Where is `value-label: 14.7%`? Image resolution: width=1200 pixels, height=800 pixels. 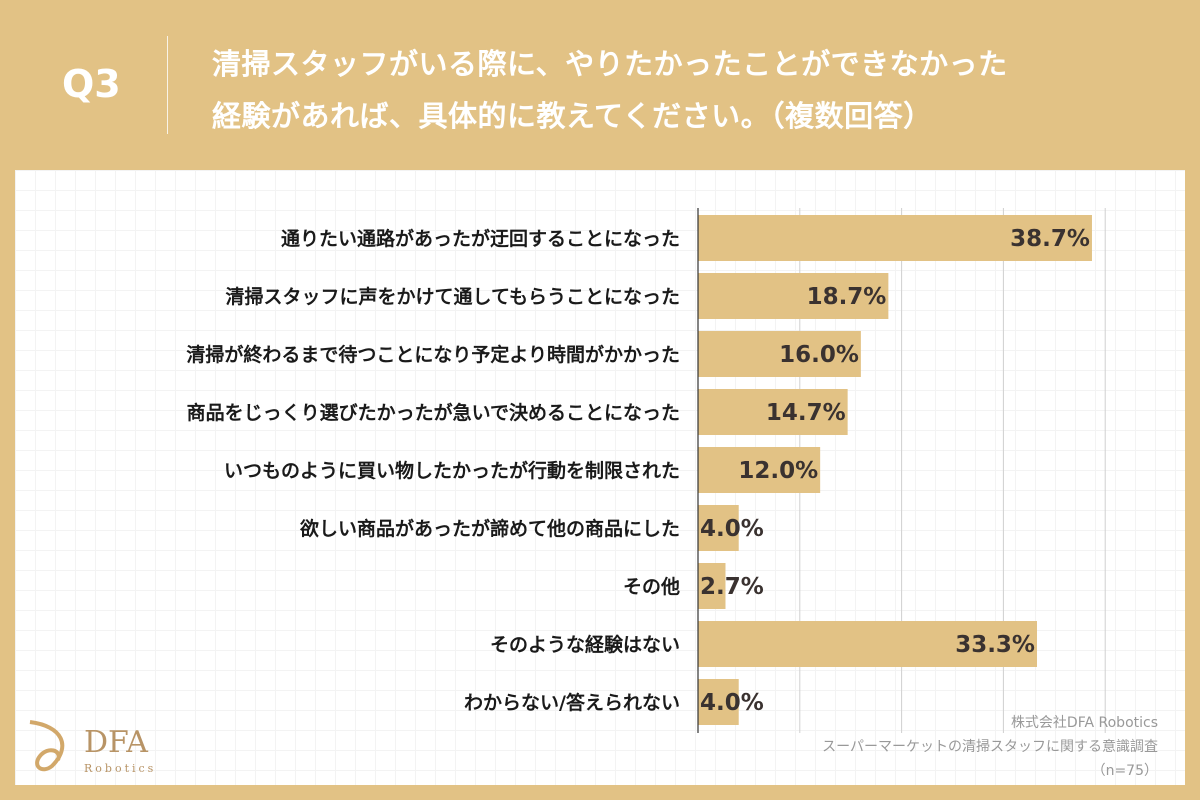
value-label: 14.7% is located at coordinates (806, 413).